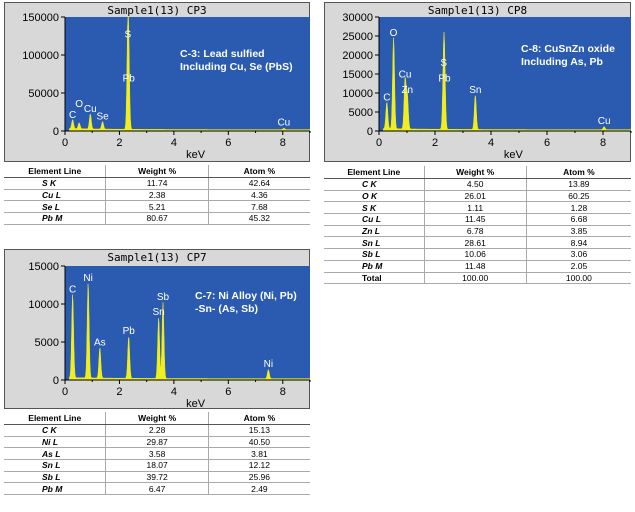 This screenshot has width=635, height=512. I want to click on atom-cell: 13.89, so click(578, 184).